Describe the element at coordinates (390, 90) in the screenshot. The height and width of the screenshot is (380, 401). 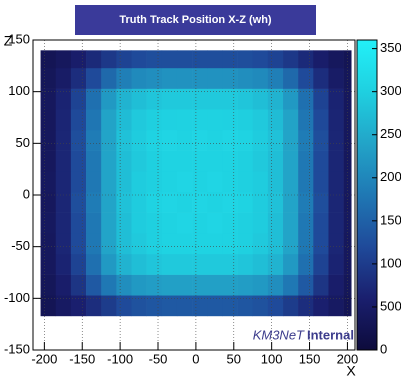
I see `colorbar-tick-label: 3000` at that location.